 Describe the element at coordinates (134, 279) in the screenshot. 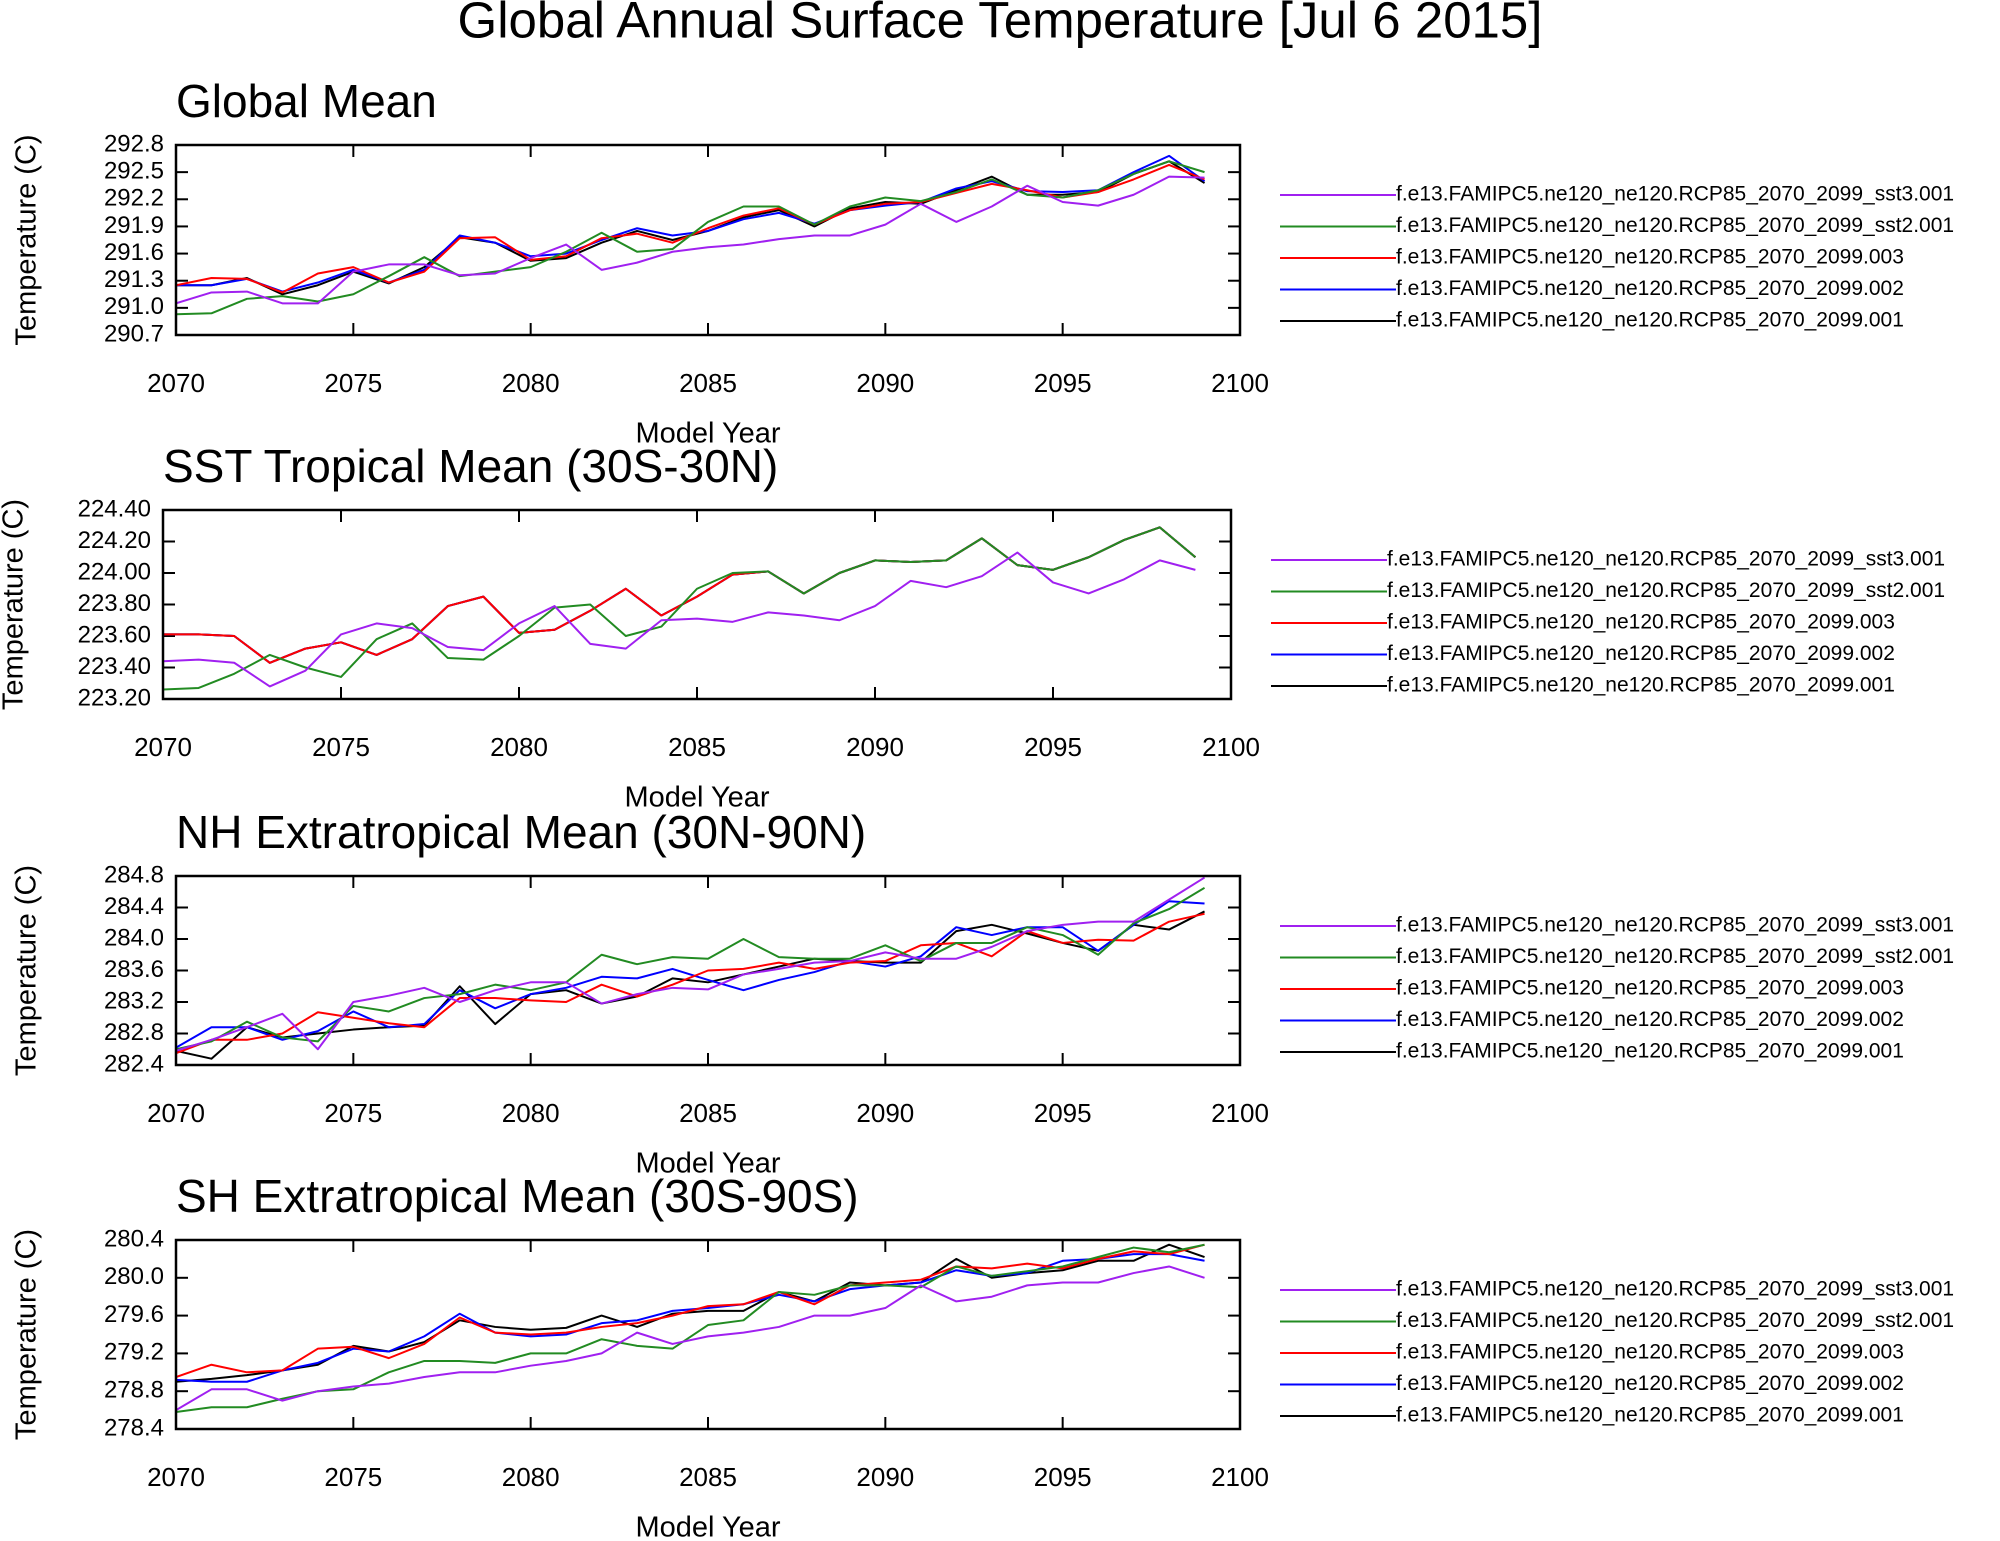

I see `y-tick-label: 291.3` at that location.